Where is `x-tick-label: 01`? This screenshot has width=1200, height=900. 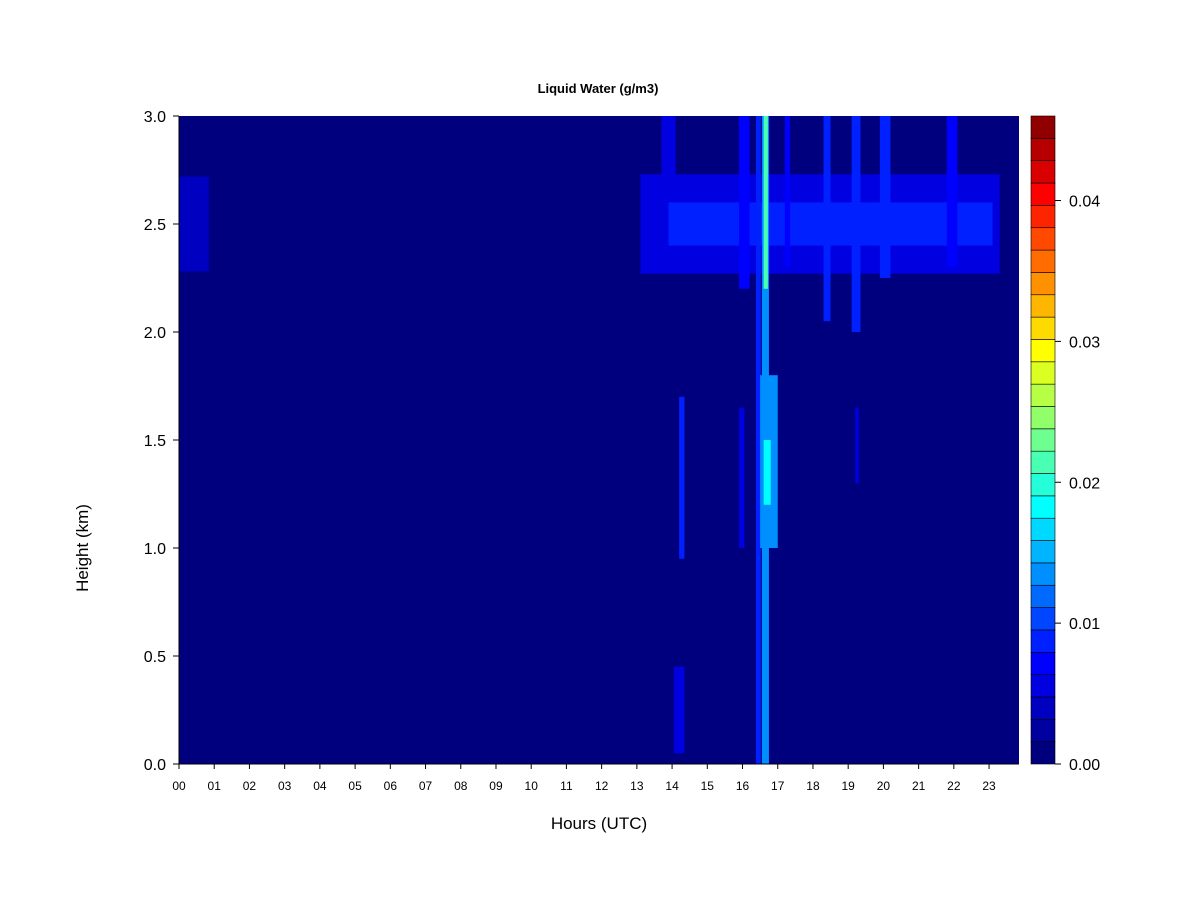 x-tick-label: 01 is located at coordinates (215, 786).